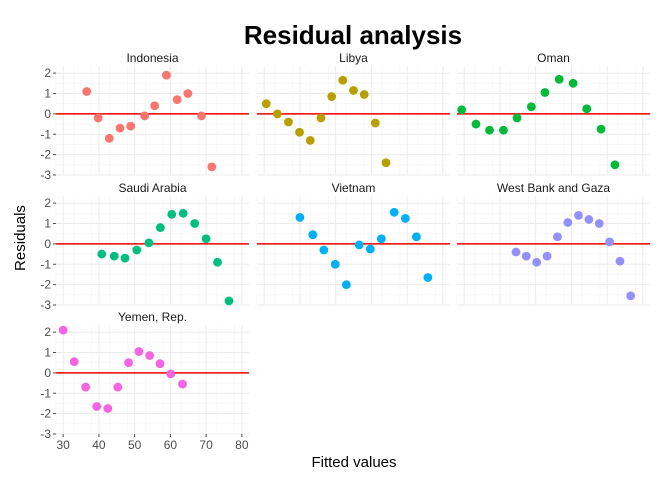 The height and width of the screenshot is (480, 672). I want to click on facet-strip-label: Vietnam, so click(354, 188).